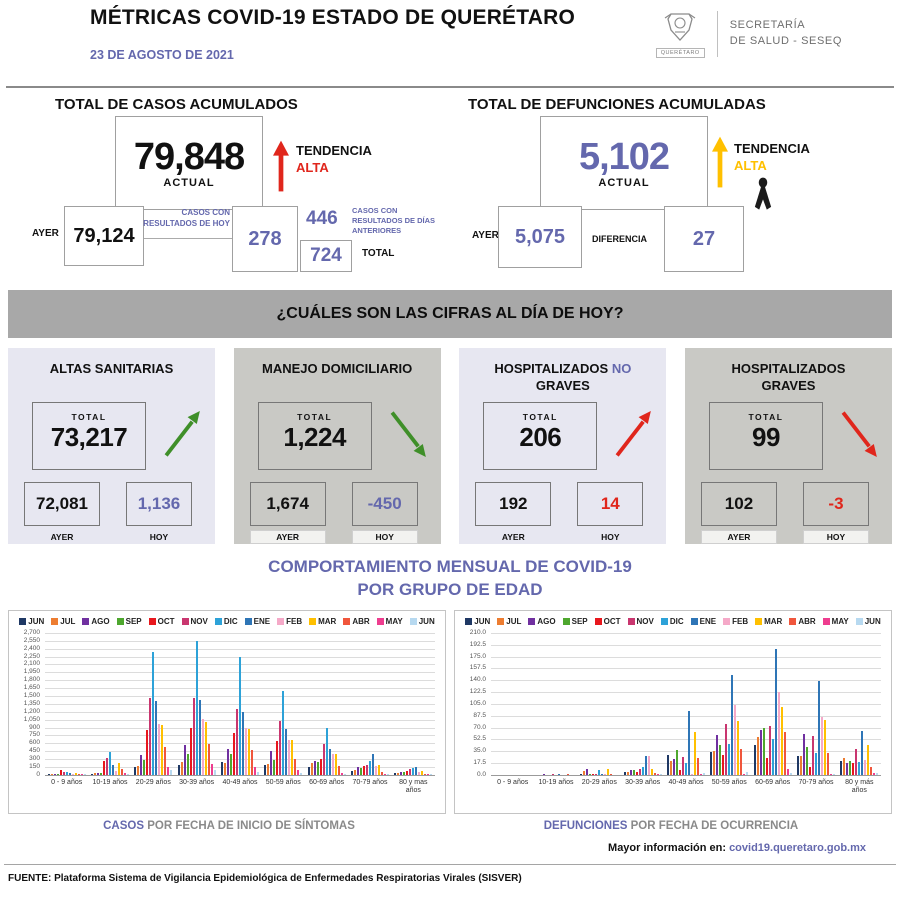  What do you see at coordinates (680, 27) in the screenshot?
I see `queretaro-crest-icon` at bounding box center [680, 27].